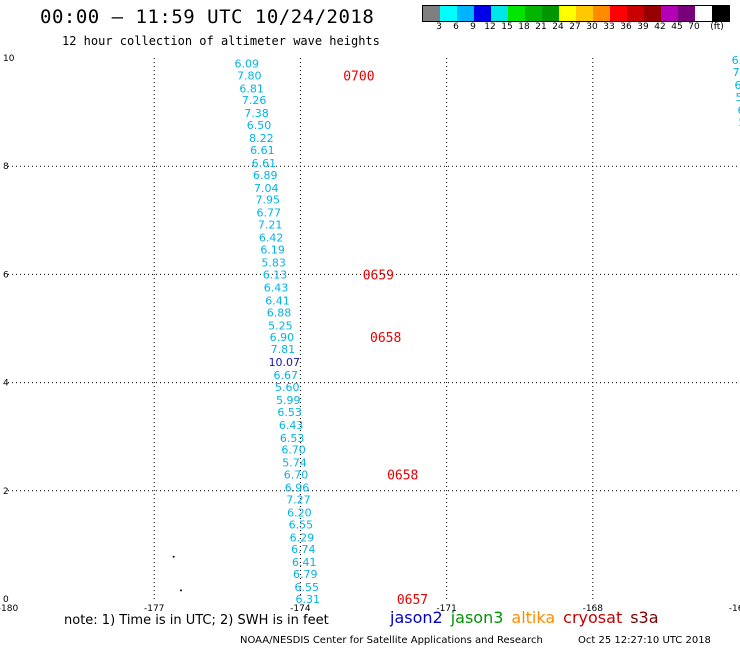  I want to click on legend-item-jason3: jason3, so click(477, 617).